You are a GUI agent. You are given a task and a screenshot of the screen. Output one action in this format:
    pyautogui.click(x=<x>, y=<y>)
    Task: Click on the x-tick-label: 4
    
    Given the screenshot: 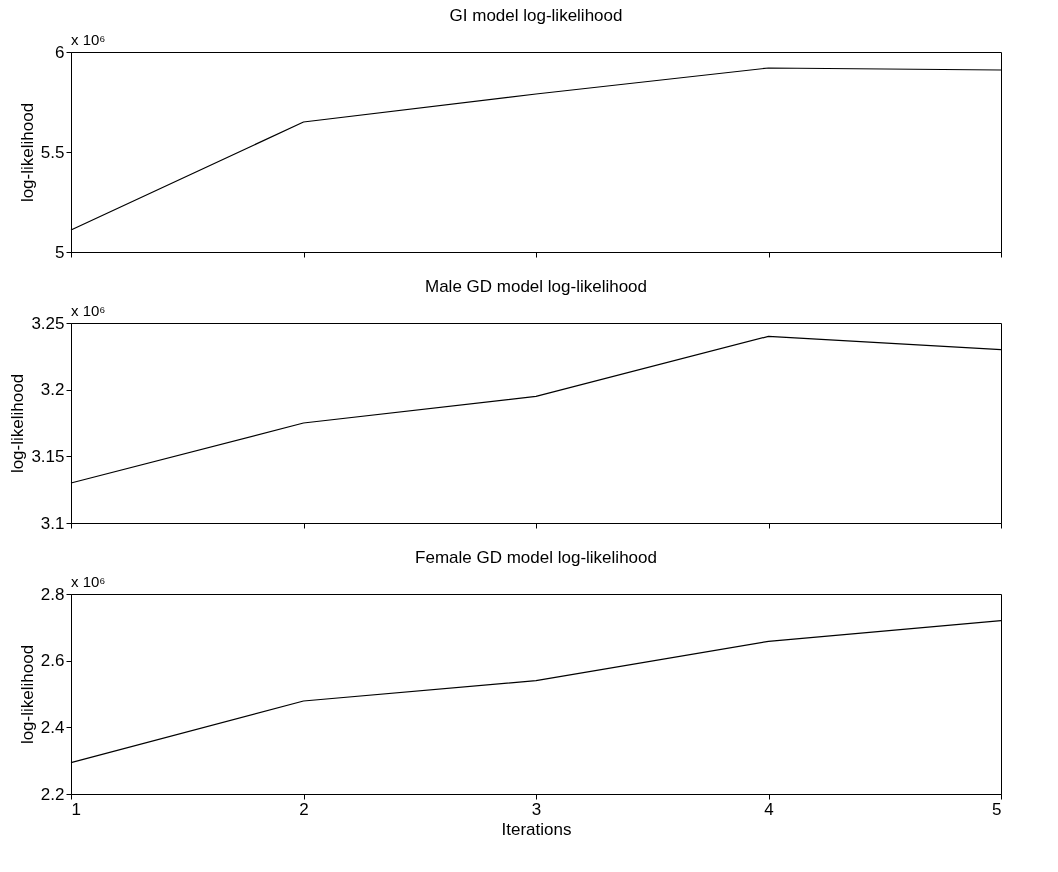 What is the action you would take?
    pyautogui.click(x=769, y=809)
    